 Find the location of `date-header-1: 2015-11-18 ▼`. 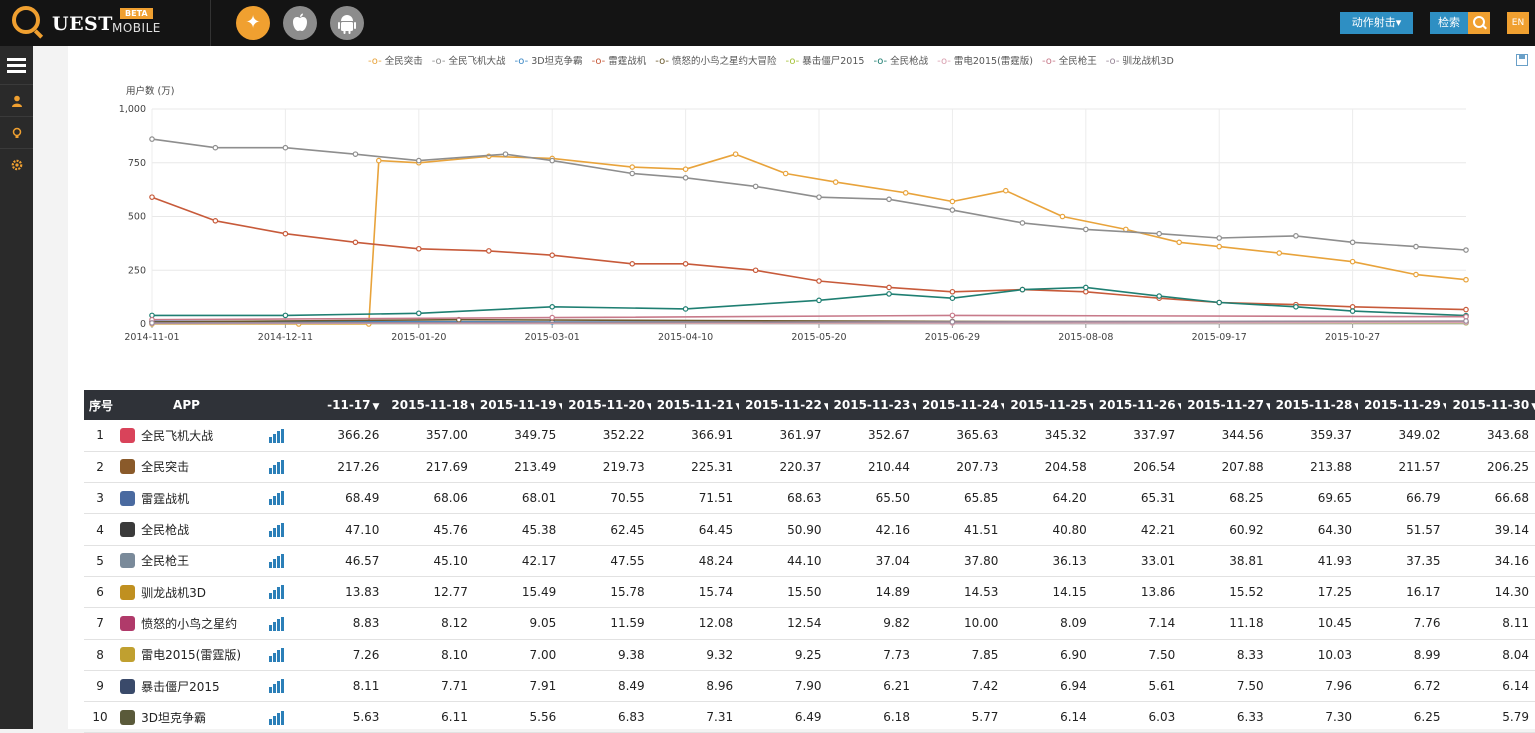

date-header-1: 2015-11-18 ▼ is located at coordinates (429, 405).